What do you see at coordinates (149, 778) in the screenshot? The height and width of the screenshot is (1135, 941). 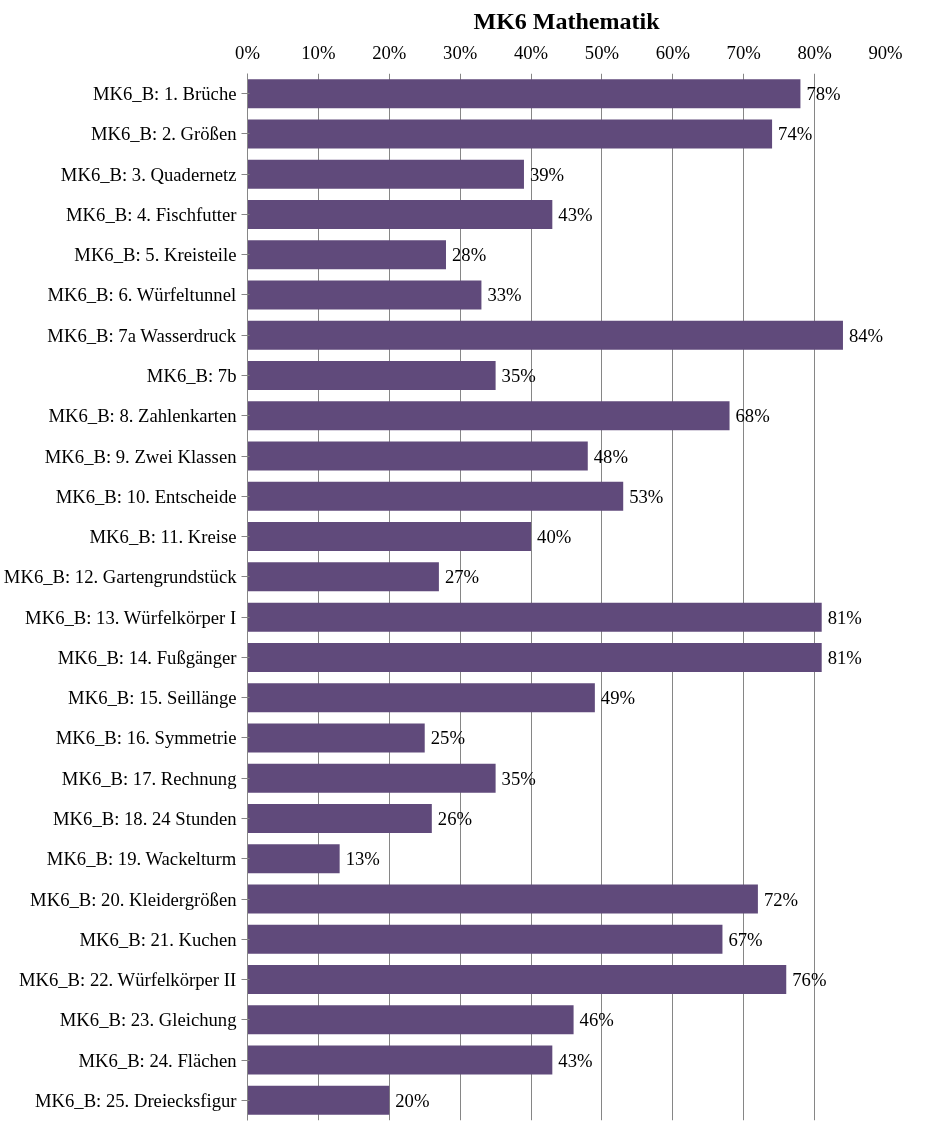 I see `y-tick-label: MK6_B: 17. Rechnung` at bounding box center [149, 778].